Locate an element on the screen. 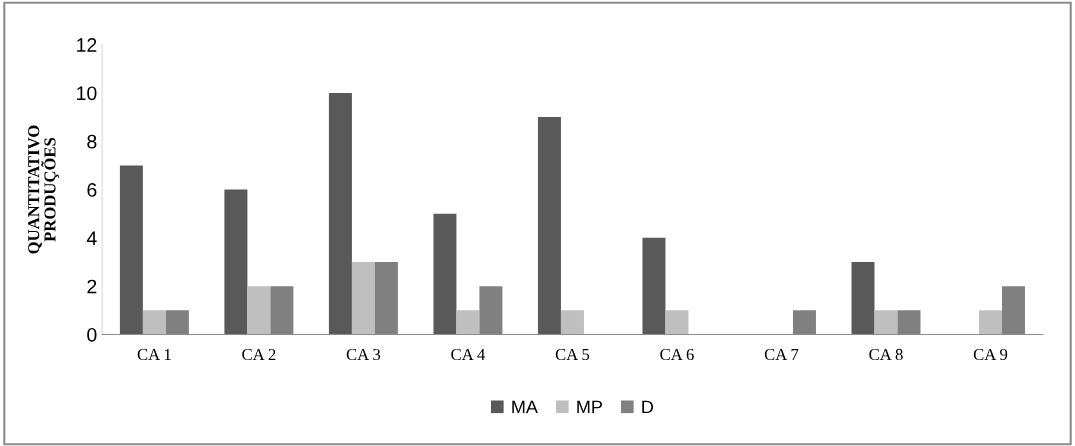  x-tick-label: CA 5 is located at coordinates (572, 354).